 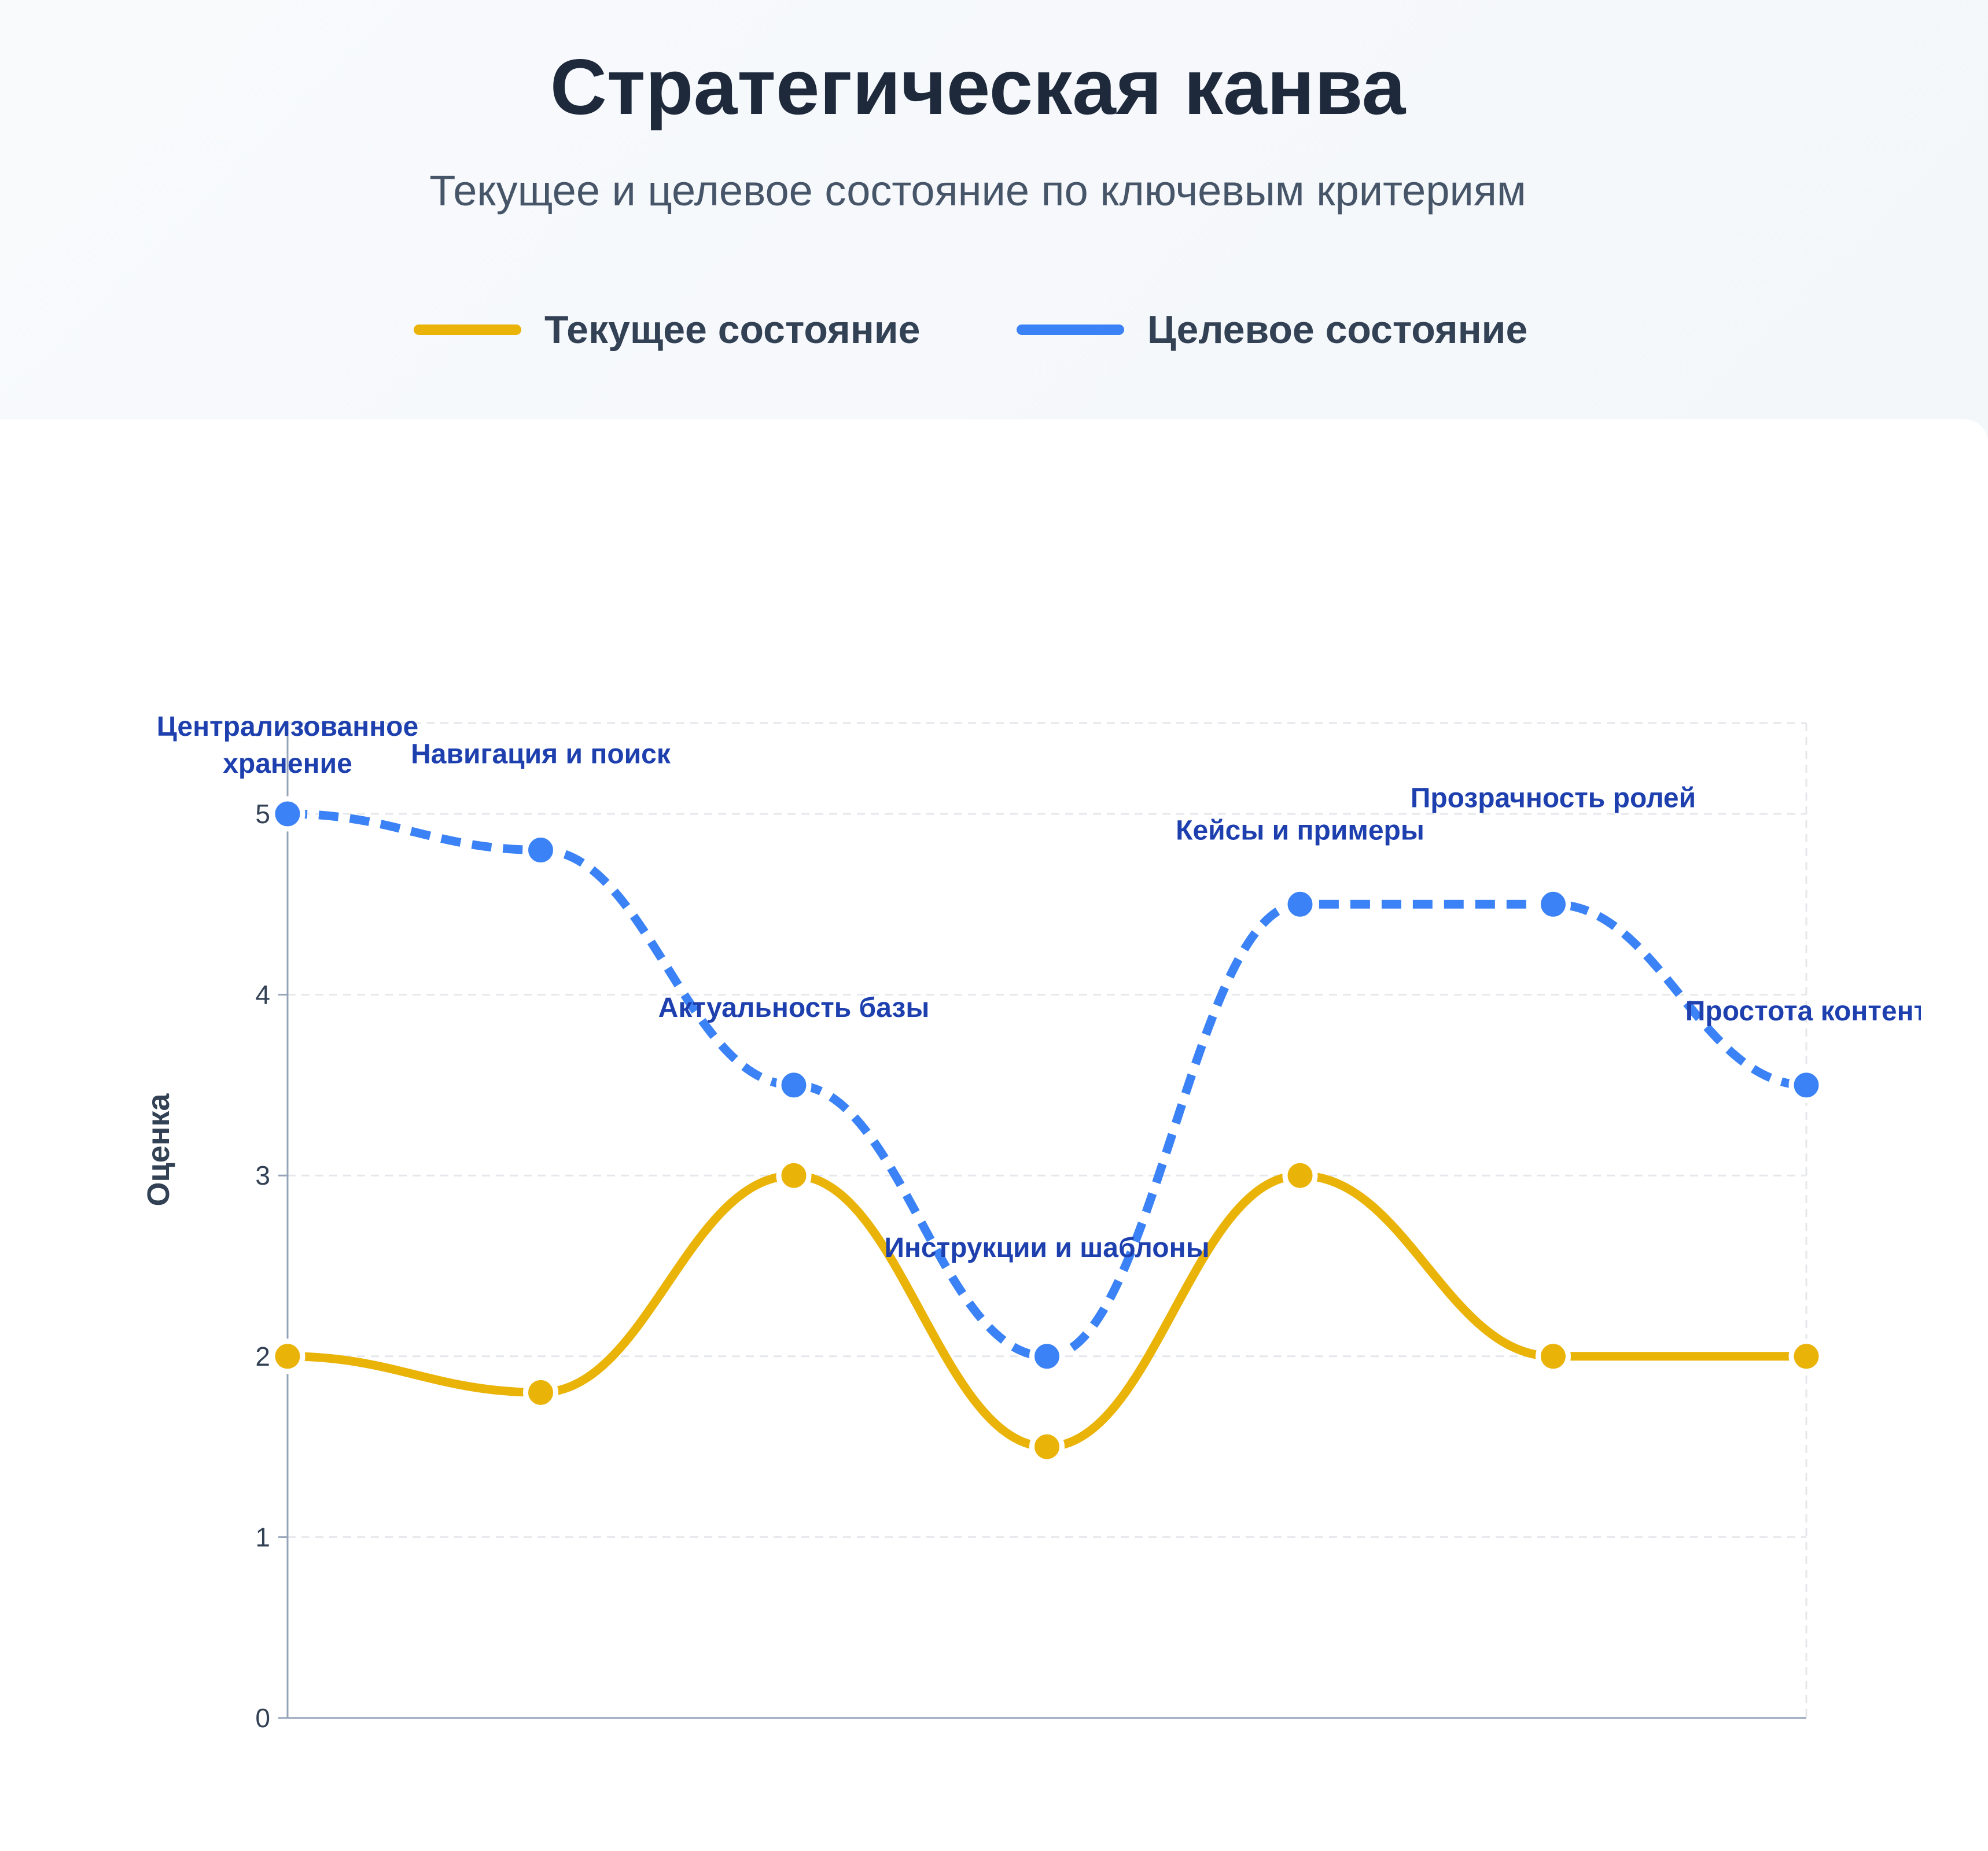 I want to click on point-label: Прозрачность ролей, so click(x=1554, y=798).